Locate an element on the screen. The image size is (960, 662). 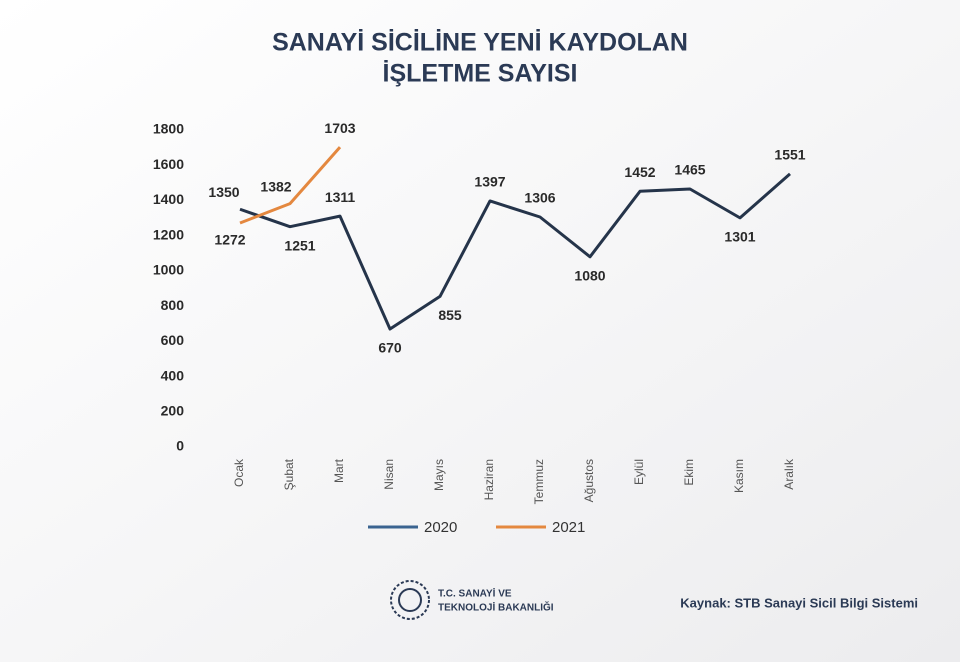
data-label: 1350 is located at coordinates (223, 192).